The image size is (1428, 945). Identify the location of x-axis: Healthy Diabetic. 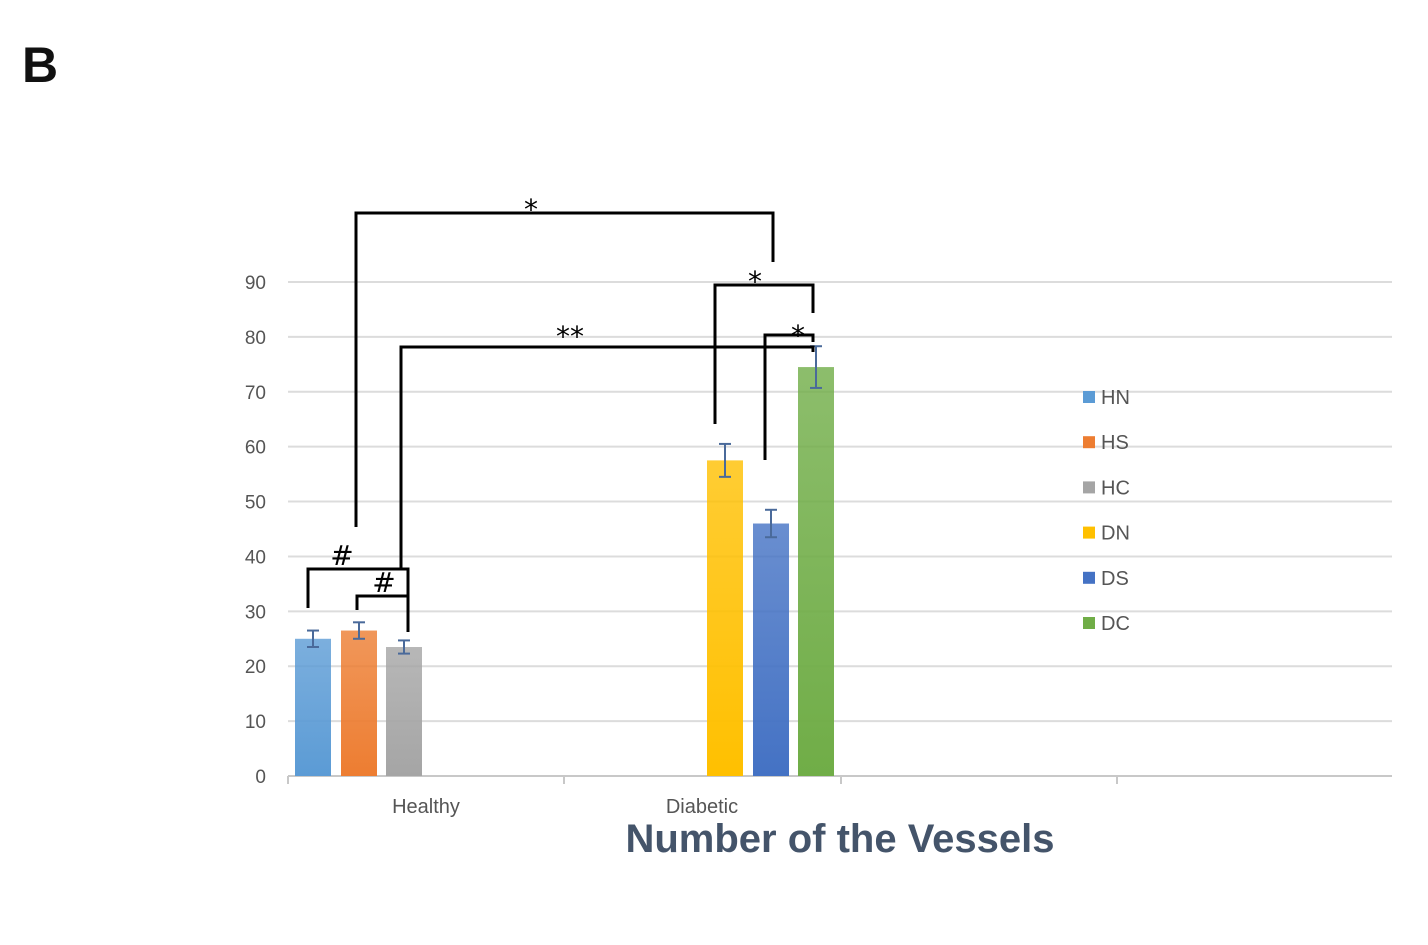
(702, 797).